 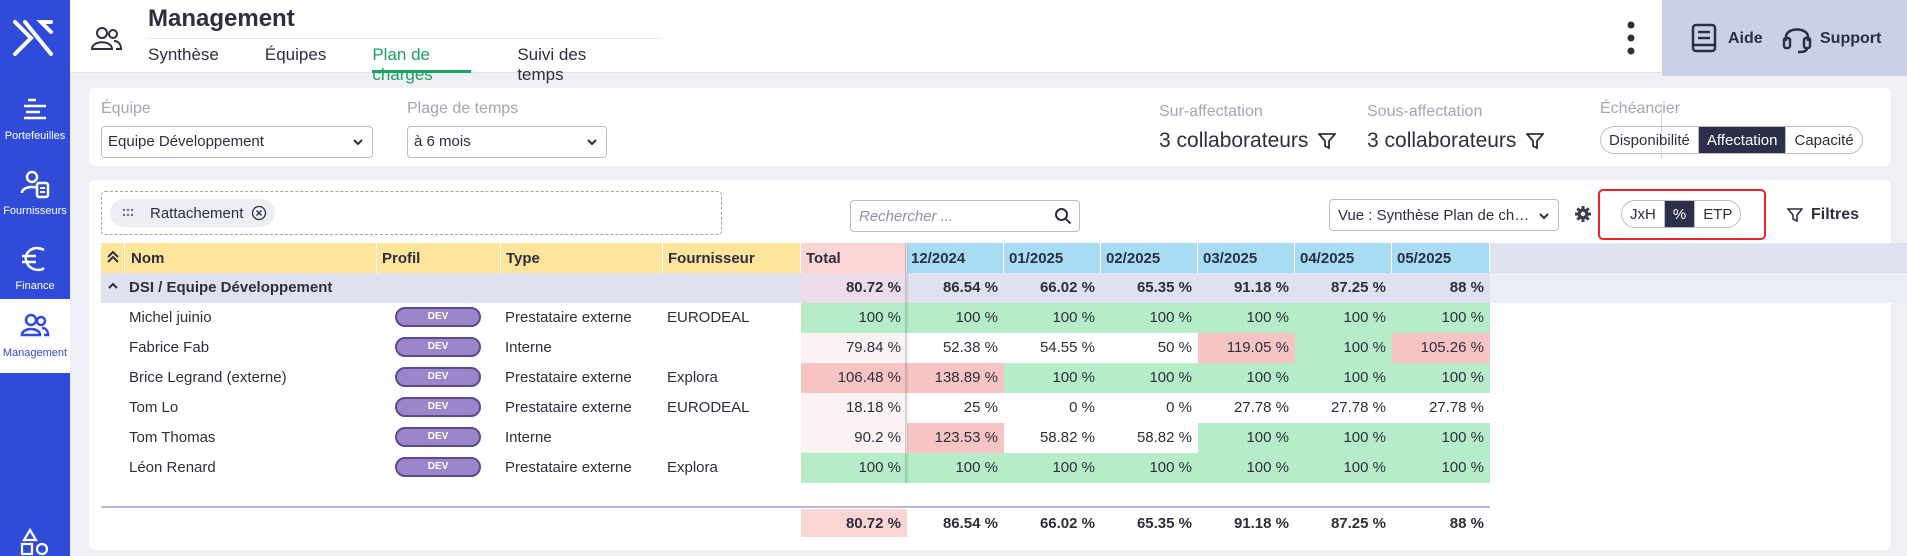 What do you see at coordinates (1149, 258) in the screenshot?
I see `column-header-month: 02/2025` at bounding box center [1149, 258].